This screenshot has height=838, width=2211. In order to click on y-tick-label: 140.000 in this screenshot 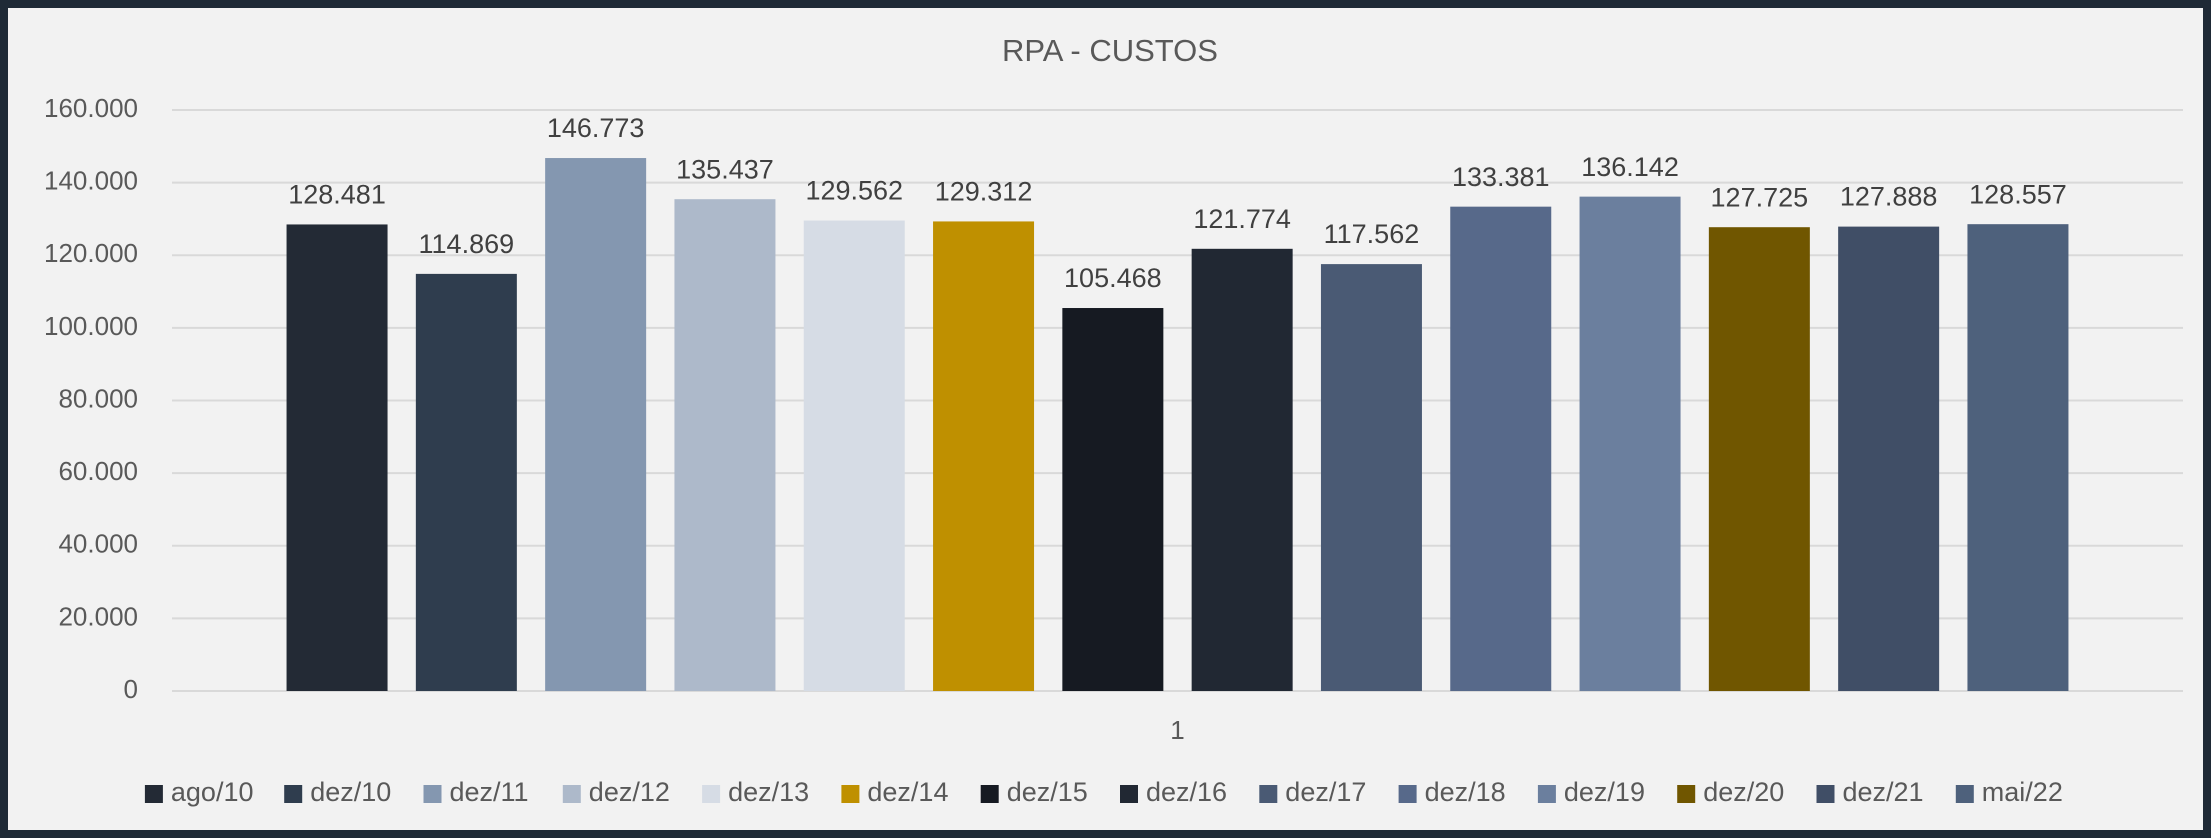, I will do `click(91, 181)`.